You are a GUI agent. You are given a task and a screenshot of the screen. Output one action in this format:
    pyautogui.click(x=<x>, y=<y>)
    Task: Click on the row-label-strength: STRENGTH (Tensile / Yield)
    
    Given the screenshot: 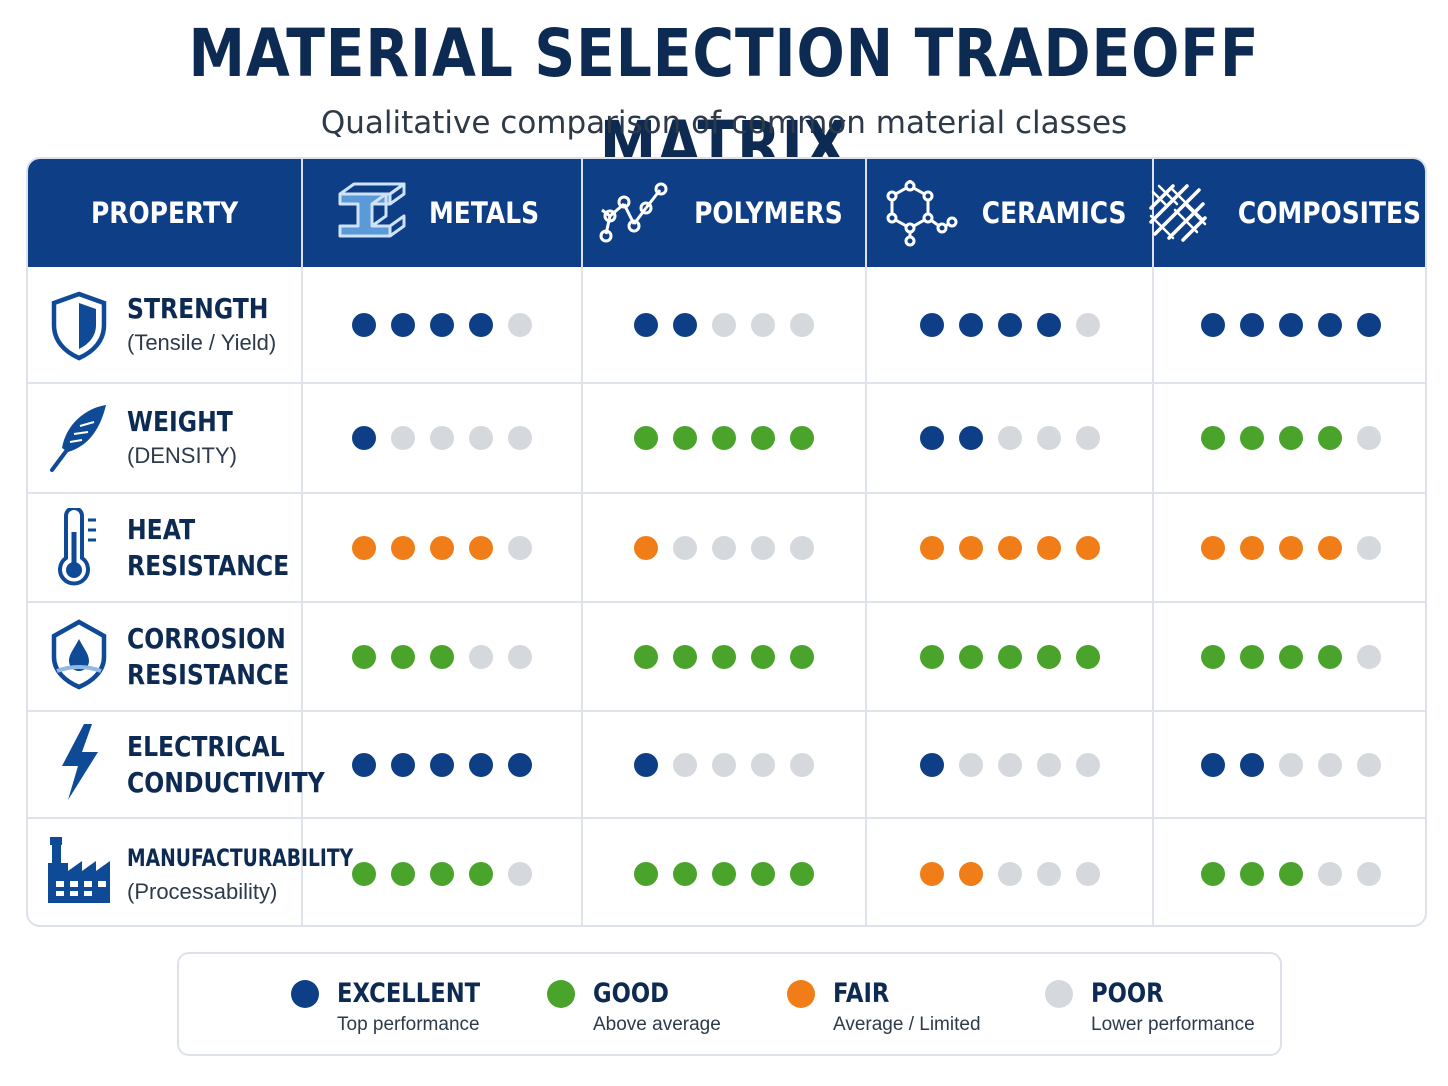 What is the action you would take?
    pyautogui.click(x=164, y=324)
    